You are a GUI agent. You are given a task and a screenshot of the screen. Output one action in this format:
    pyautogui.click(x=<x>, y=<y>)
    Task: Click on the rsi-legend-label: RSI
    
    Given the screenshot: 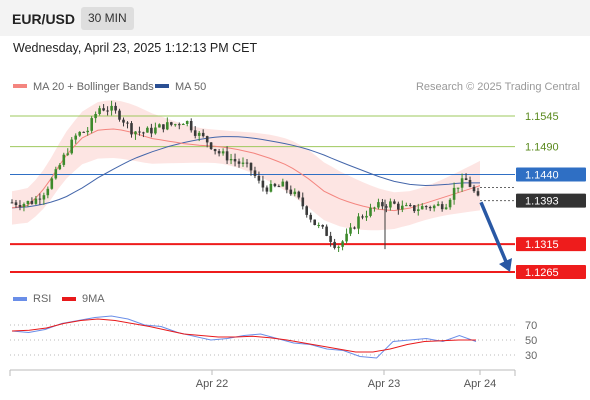 What is the action you would take?
    pyautogui.click(x=42, y=299)
    